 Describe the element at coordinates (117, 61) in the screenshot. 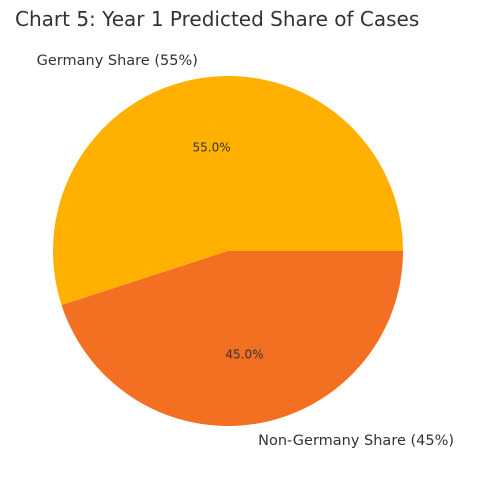

I see `slice-category-label-1: Germany Share (55%)` at that location.